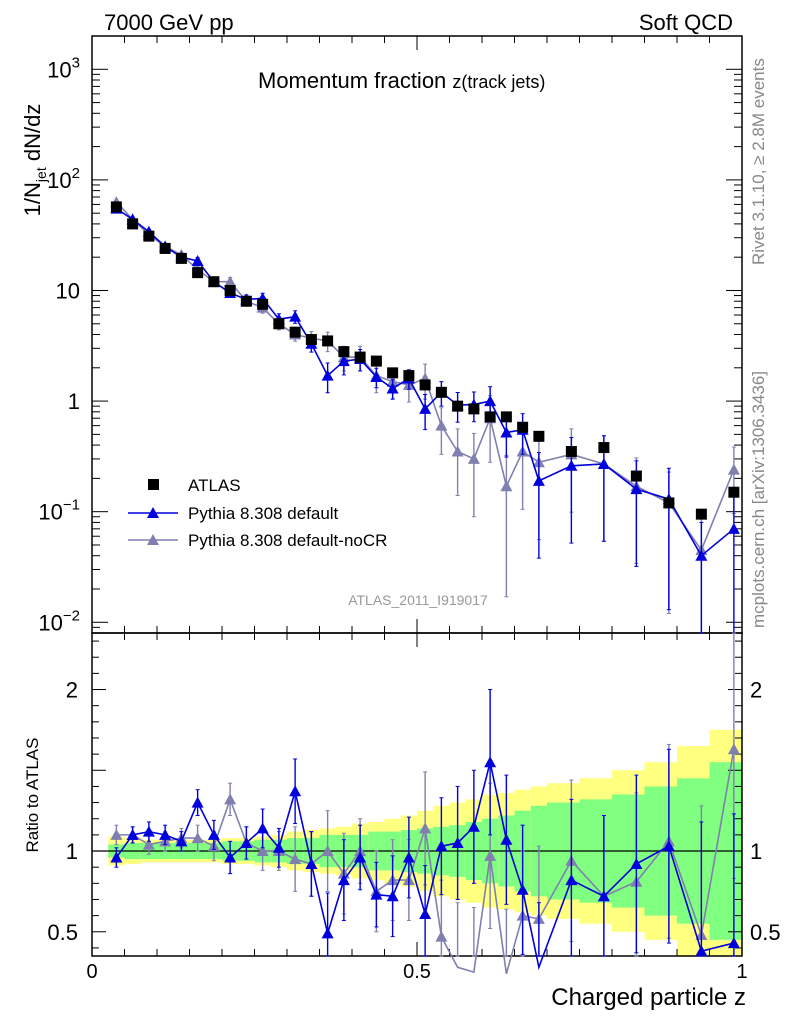 The width and height of the screenshot is (786, 1024). Describe the element at coordinates (91, 972) in the screenshot. I see `x-tick-label: 0` at that location.